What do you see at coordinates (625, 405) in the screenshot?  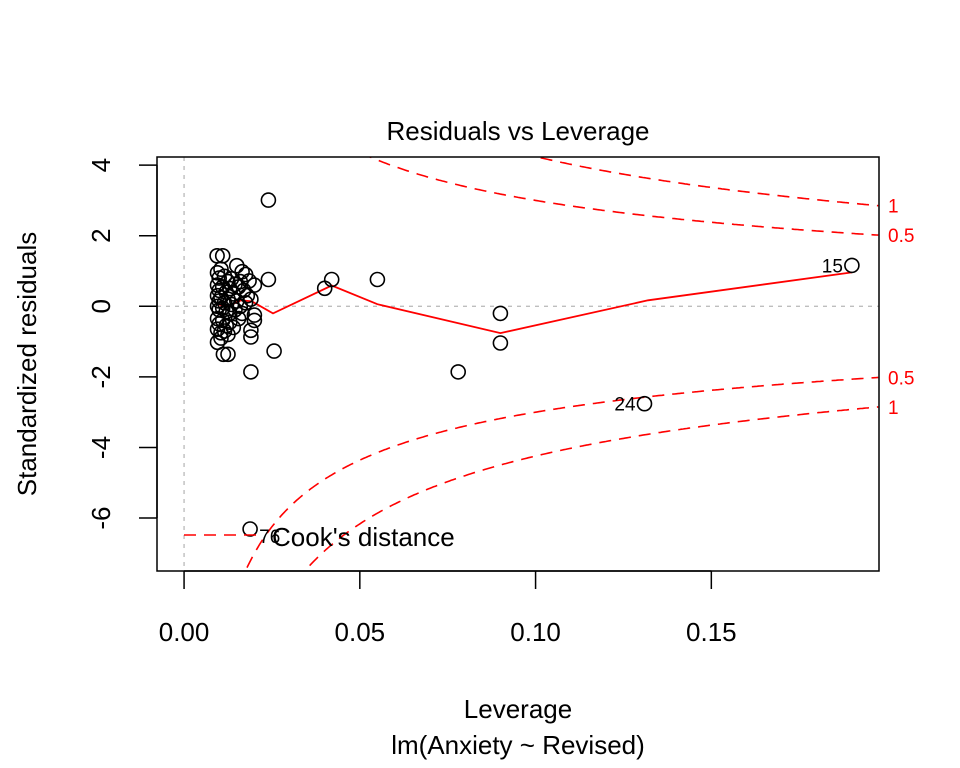 I see `point-label-24: 24` at bounding box center [625, 405].